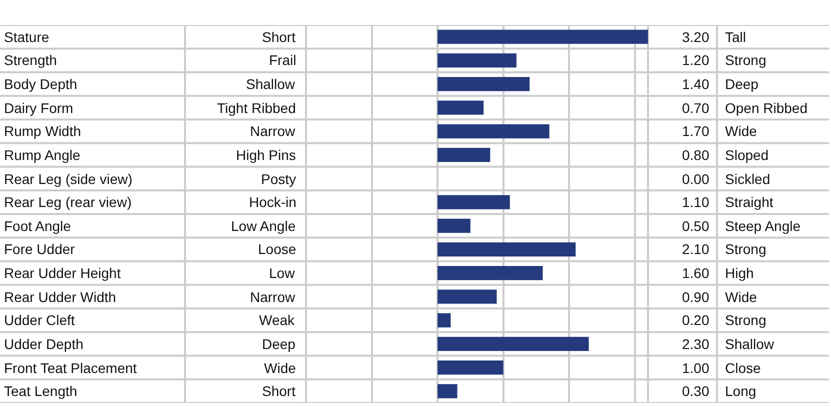 The width and height of the screenshot is (831, 407). Describe the element at coordinates (278, 179) in the screenshot. I see `text: Posty` at that location.